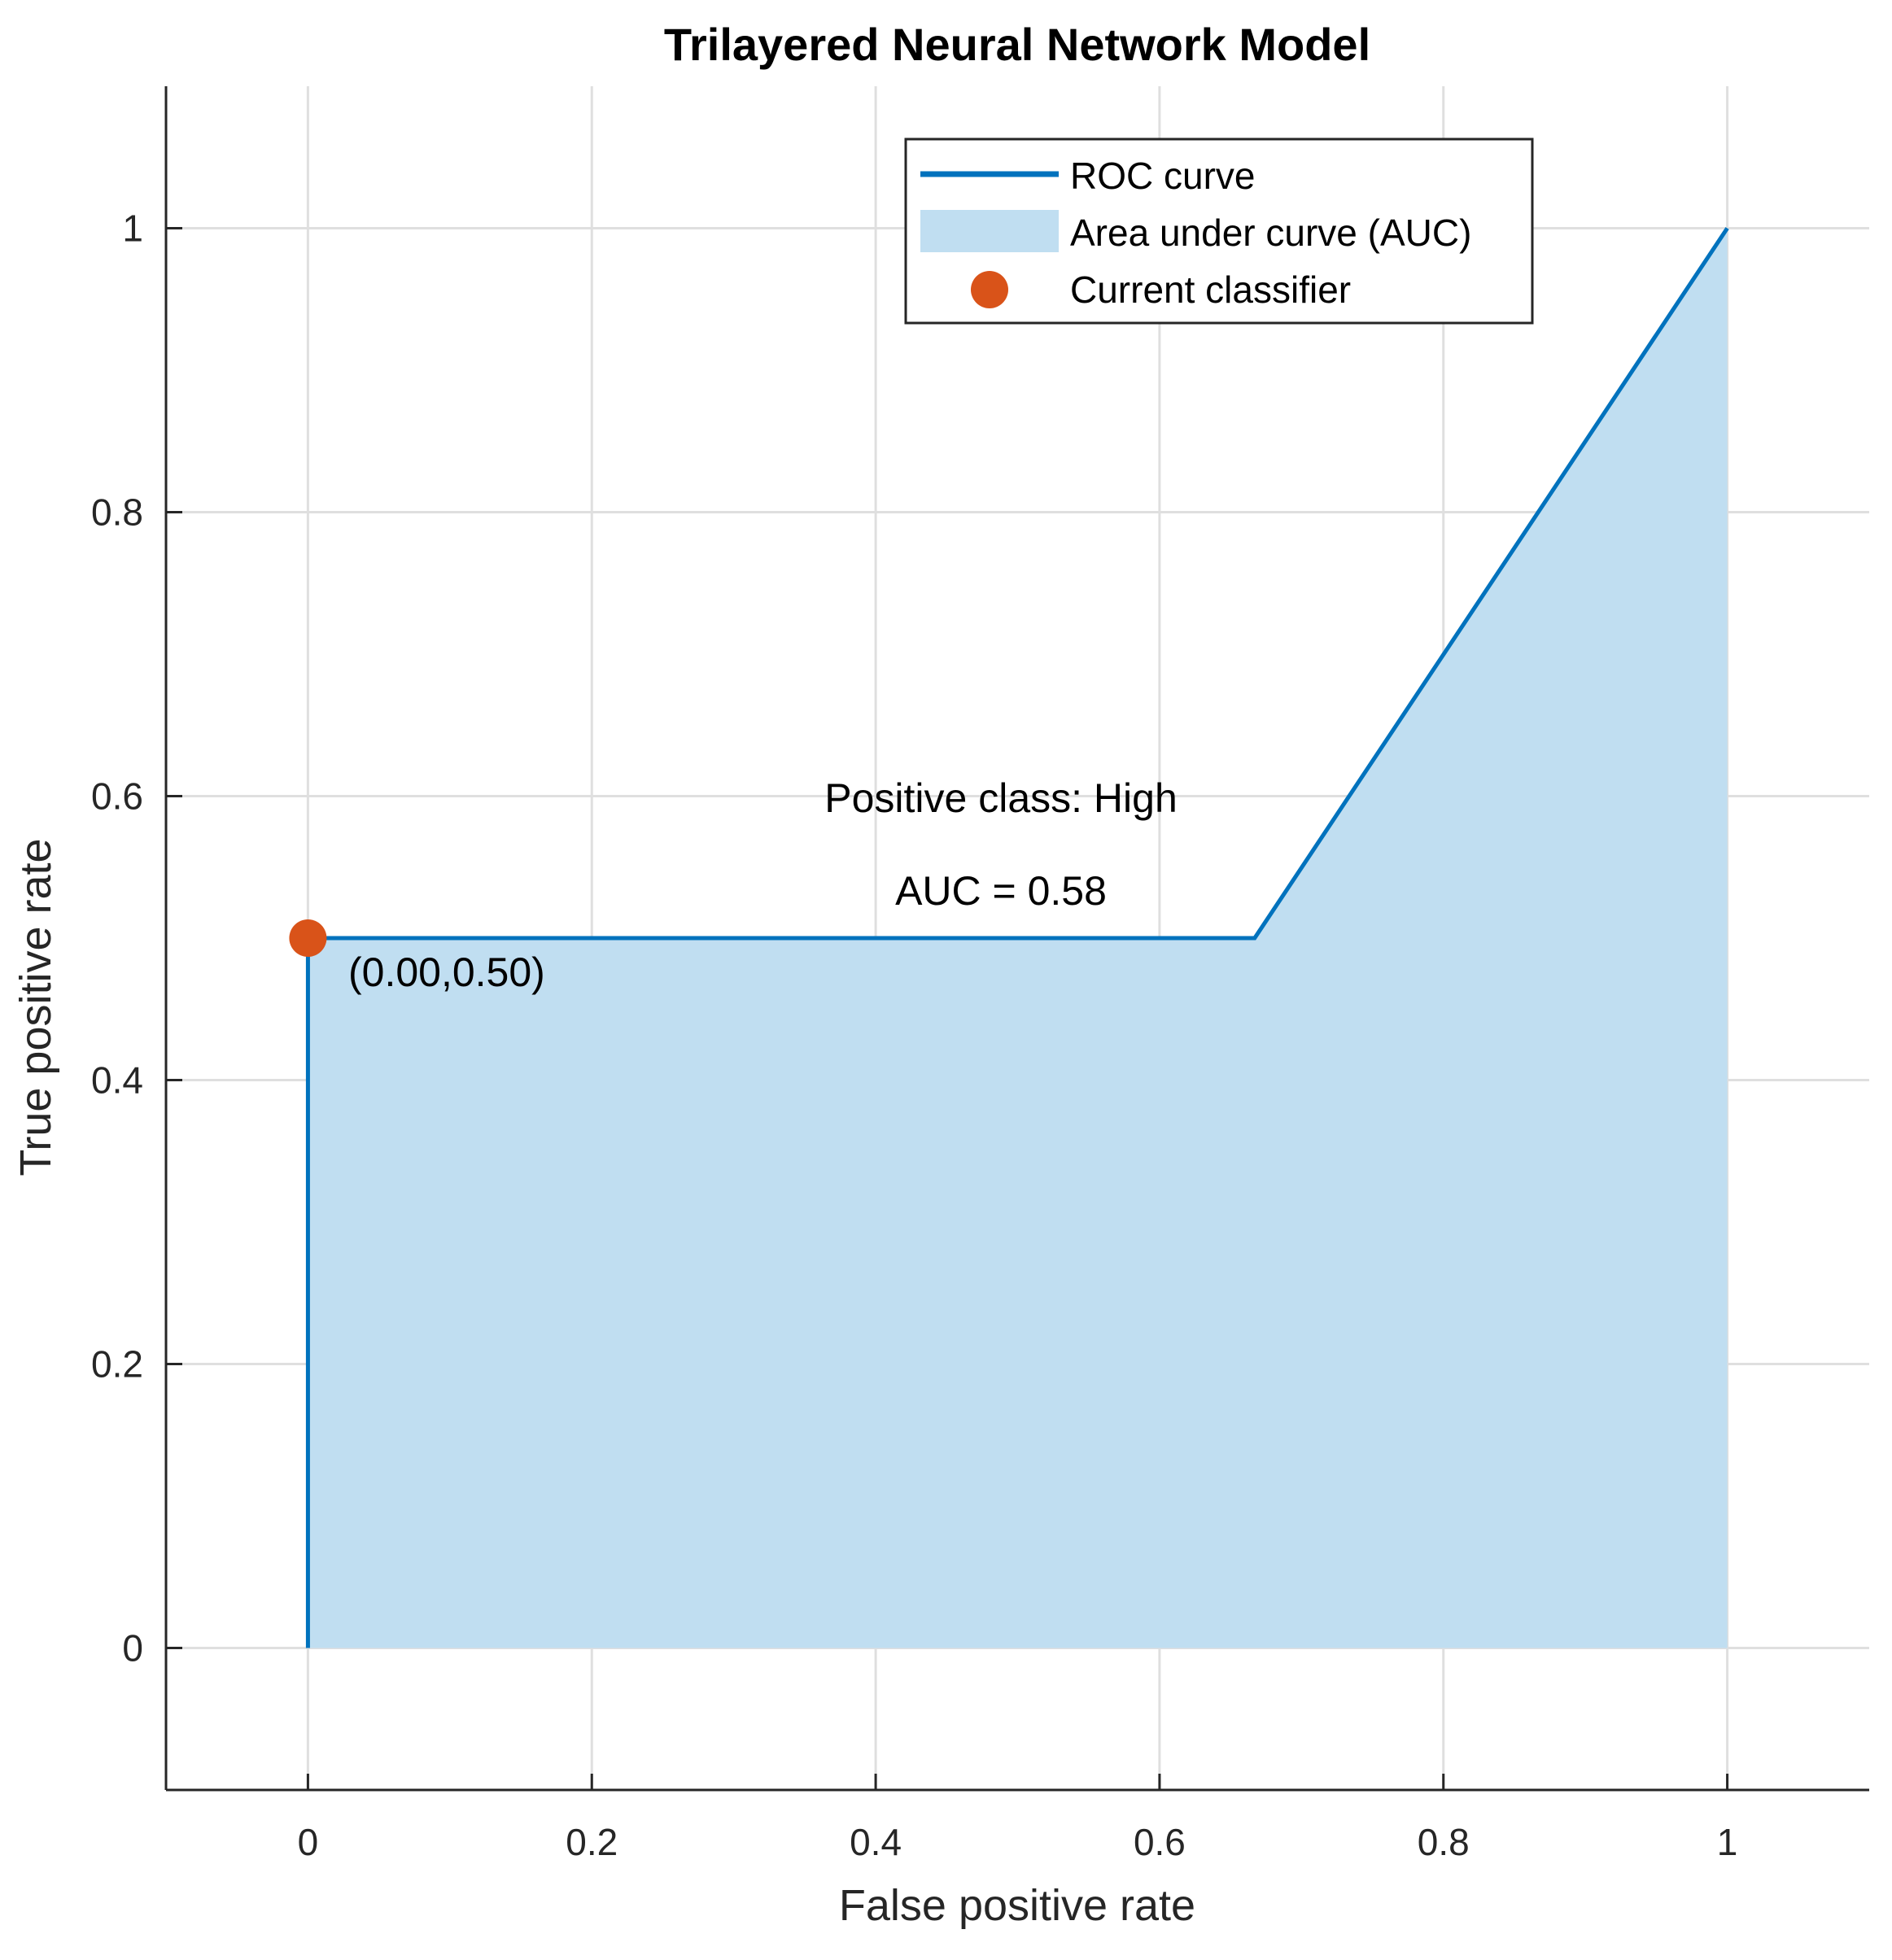 The height and width of the screenshot is (1960, 1892). I want to click on chart-title: Trilayered Neural Network Model, so click(1017, 44).